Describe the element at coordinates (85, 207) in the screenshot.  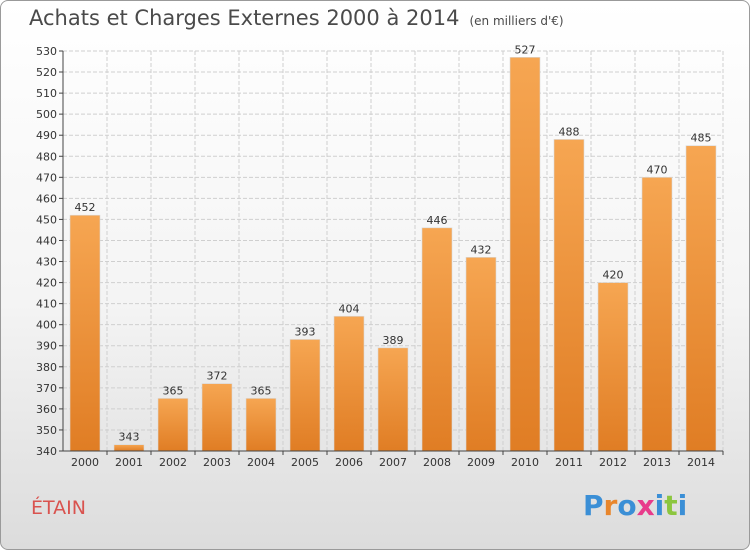
I see `bar-value-label: 452` at that location.